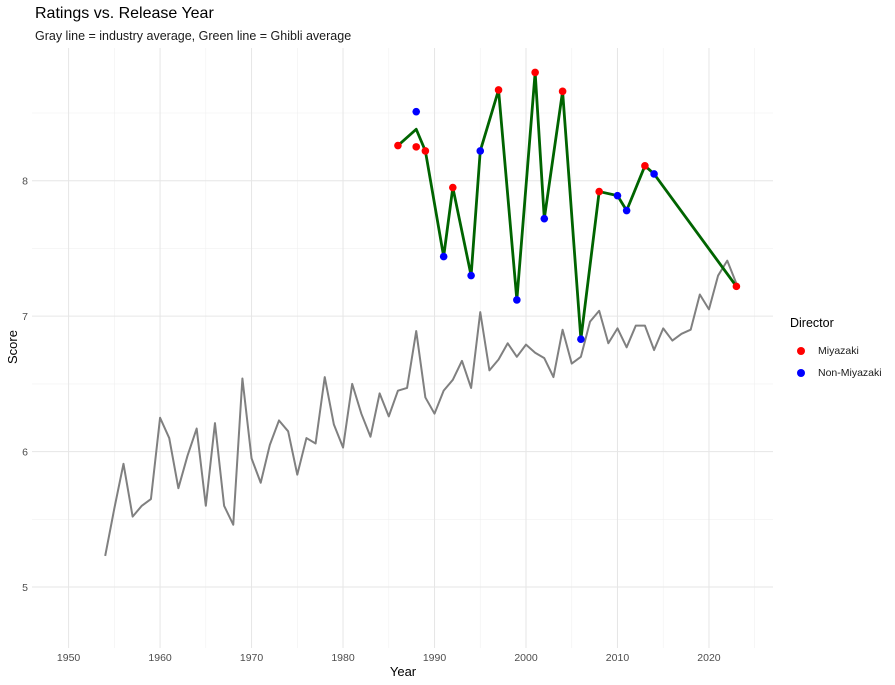  What do you see at coordinates (526, 658) in the screenshot?
I see `x-tick-label: 2000` at bounding box center [526, 658].